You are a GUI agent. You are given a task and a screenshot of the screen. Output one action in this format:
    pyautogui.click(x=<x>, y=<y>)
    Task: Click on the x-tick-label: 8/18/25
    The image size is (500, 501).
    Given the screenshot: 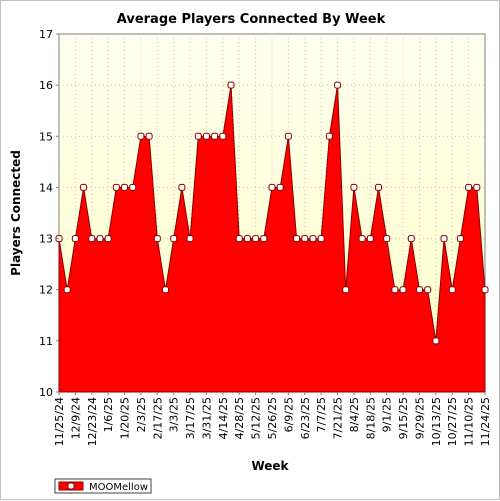 What is the action you would take?
    pyautogui.click(x=370, y=418)
    